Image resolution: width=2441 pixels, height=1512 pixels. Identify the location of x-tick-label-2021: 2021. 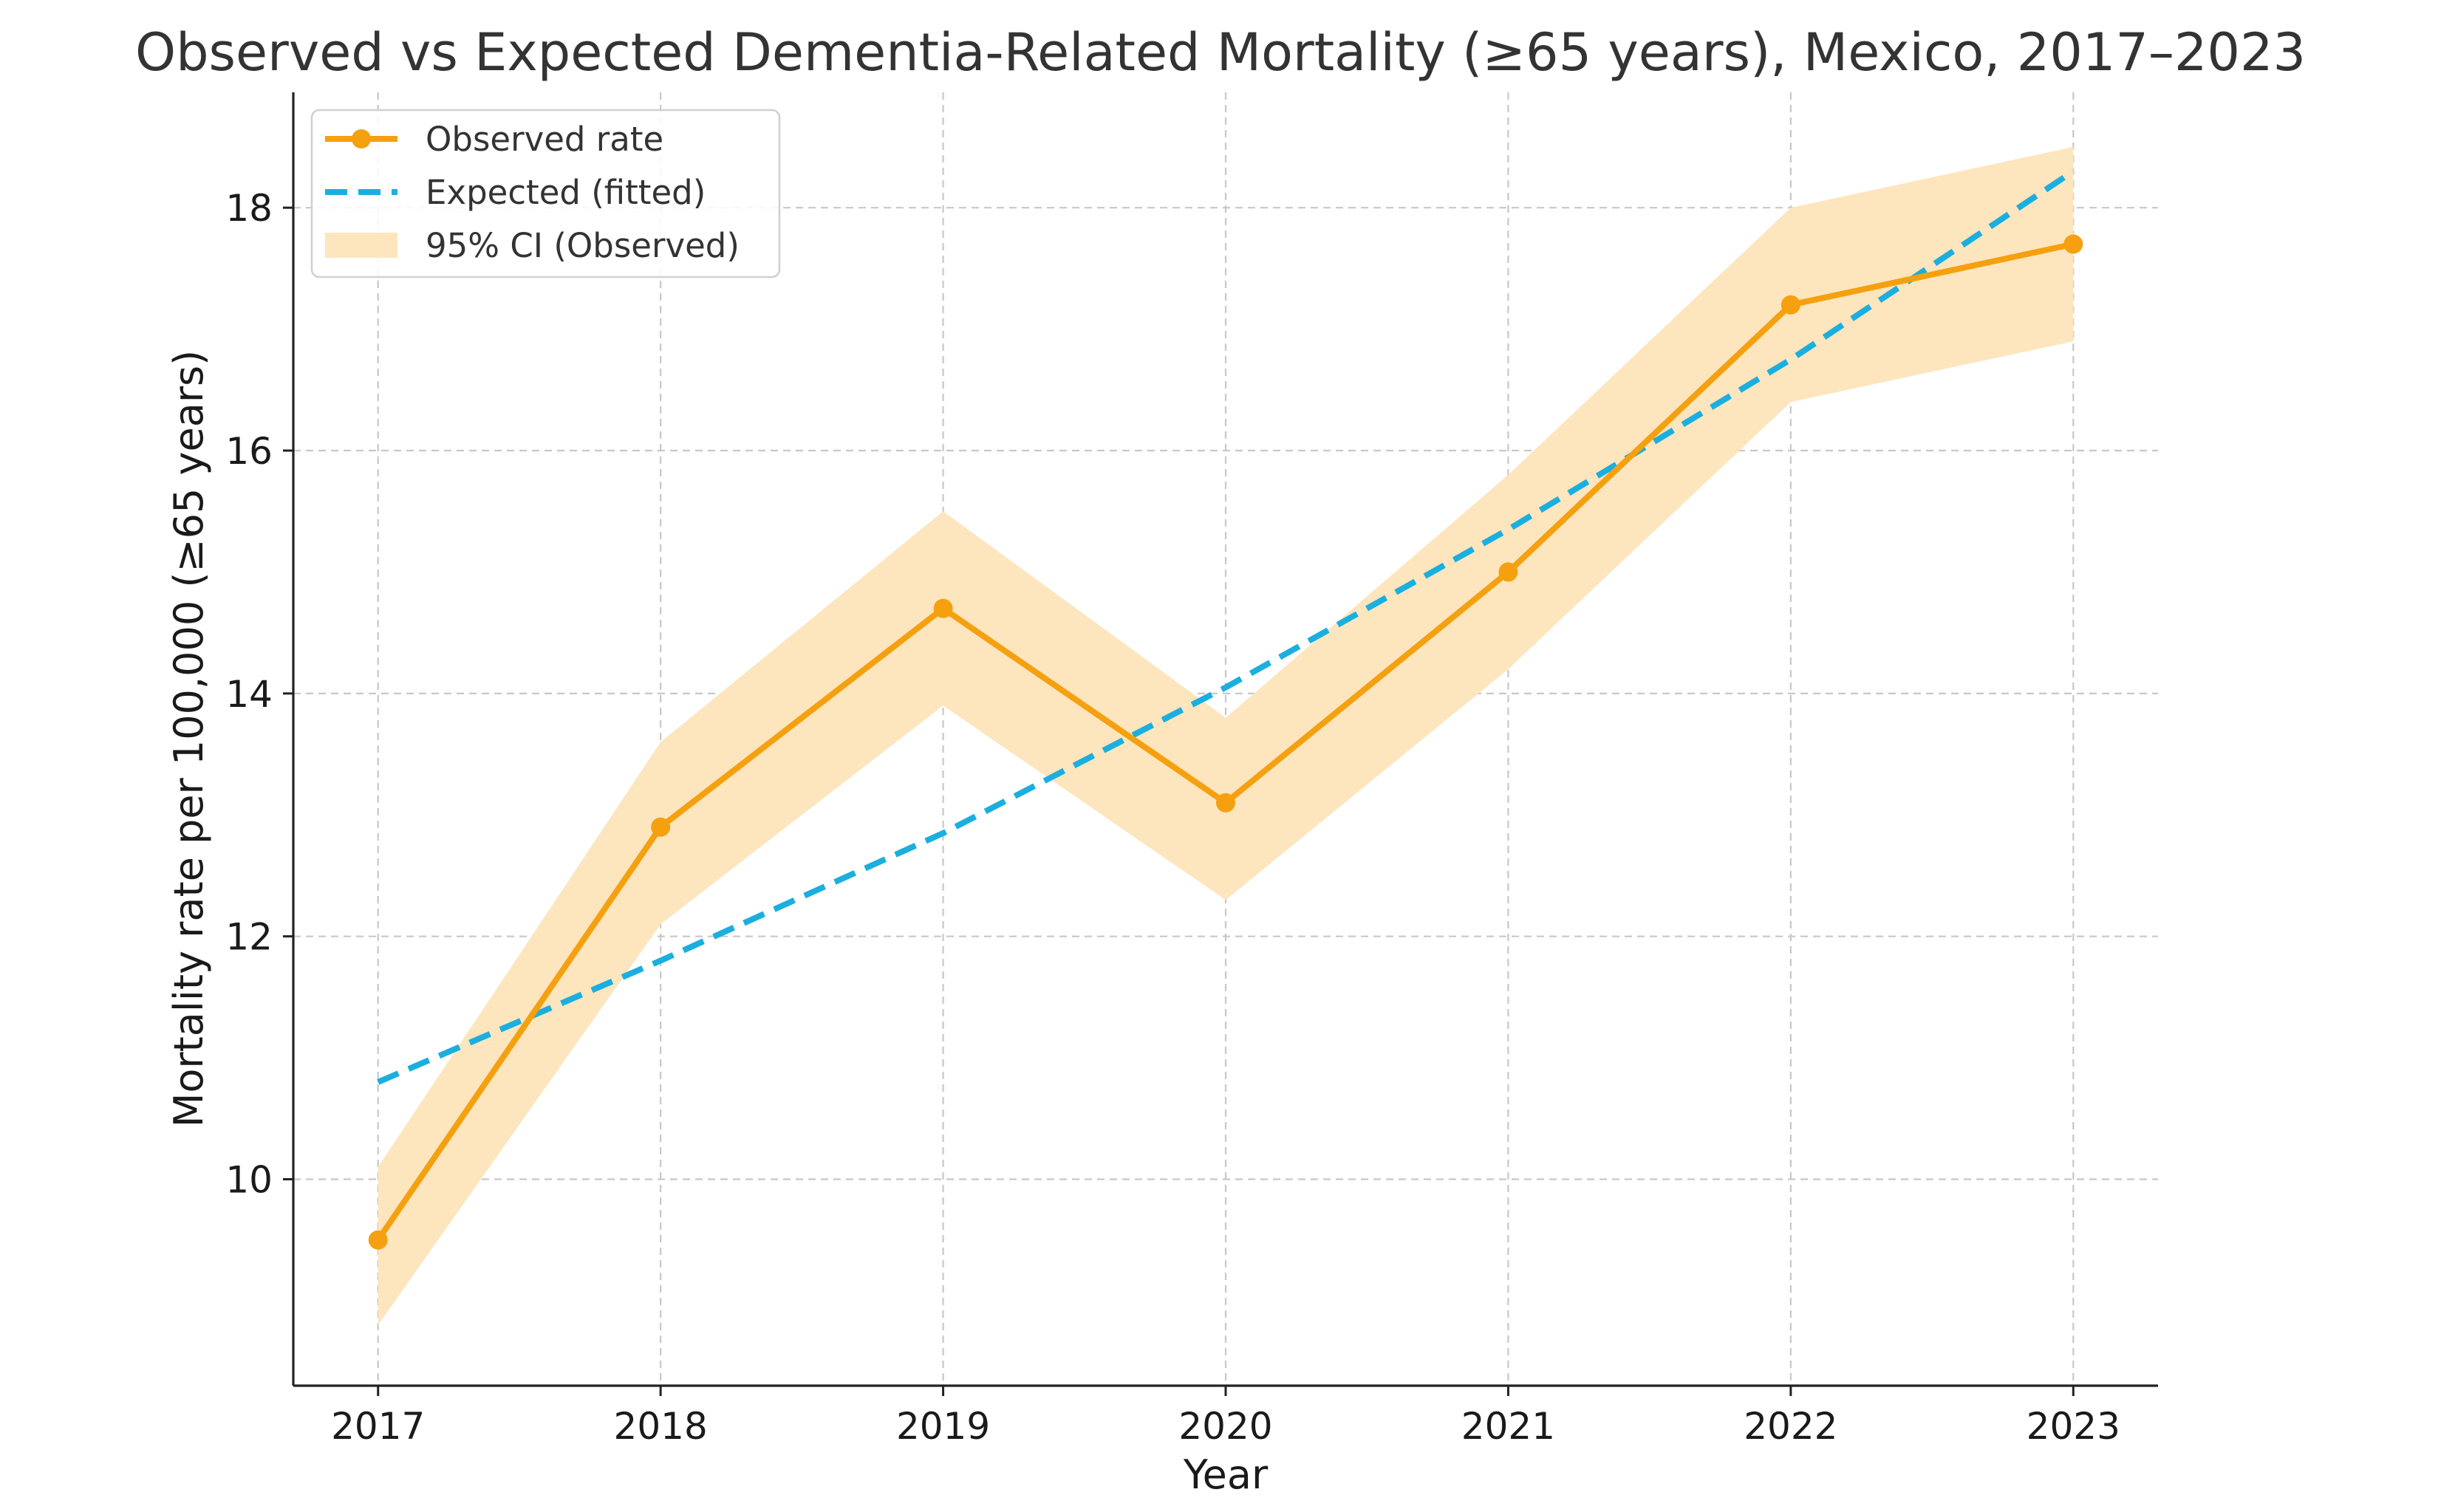
(1508, 1426).